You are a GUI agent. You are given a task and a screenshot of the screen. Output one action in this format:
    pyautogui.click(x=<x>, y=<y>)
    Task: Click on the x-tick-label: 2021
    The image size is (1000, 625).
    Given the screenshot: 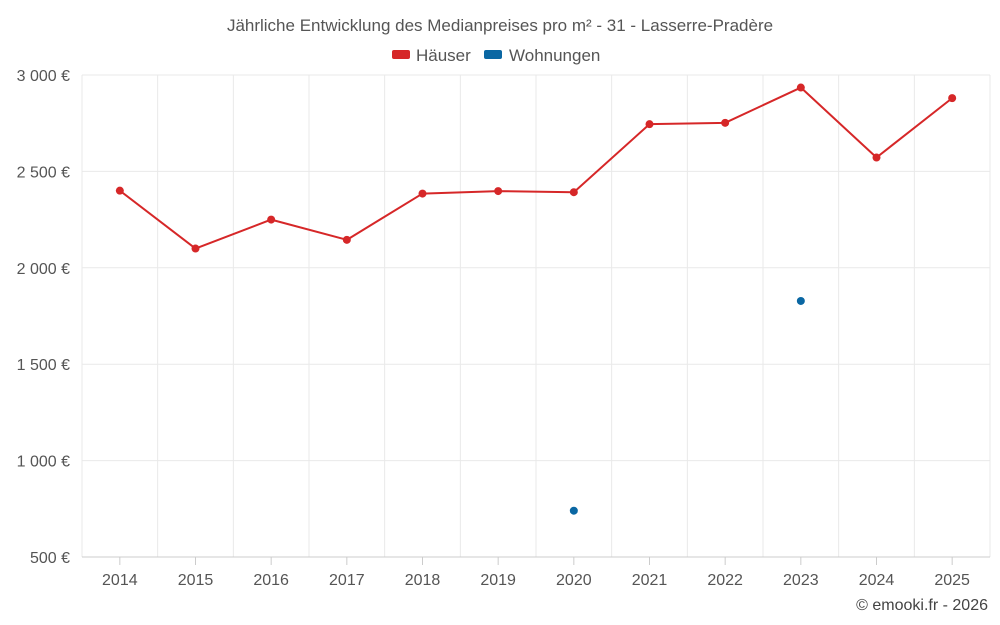 What is the action you would take?
    pyautogui.click(x=650, y=580)
    